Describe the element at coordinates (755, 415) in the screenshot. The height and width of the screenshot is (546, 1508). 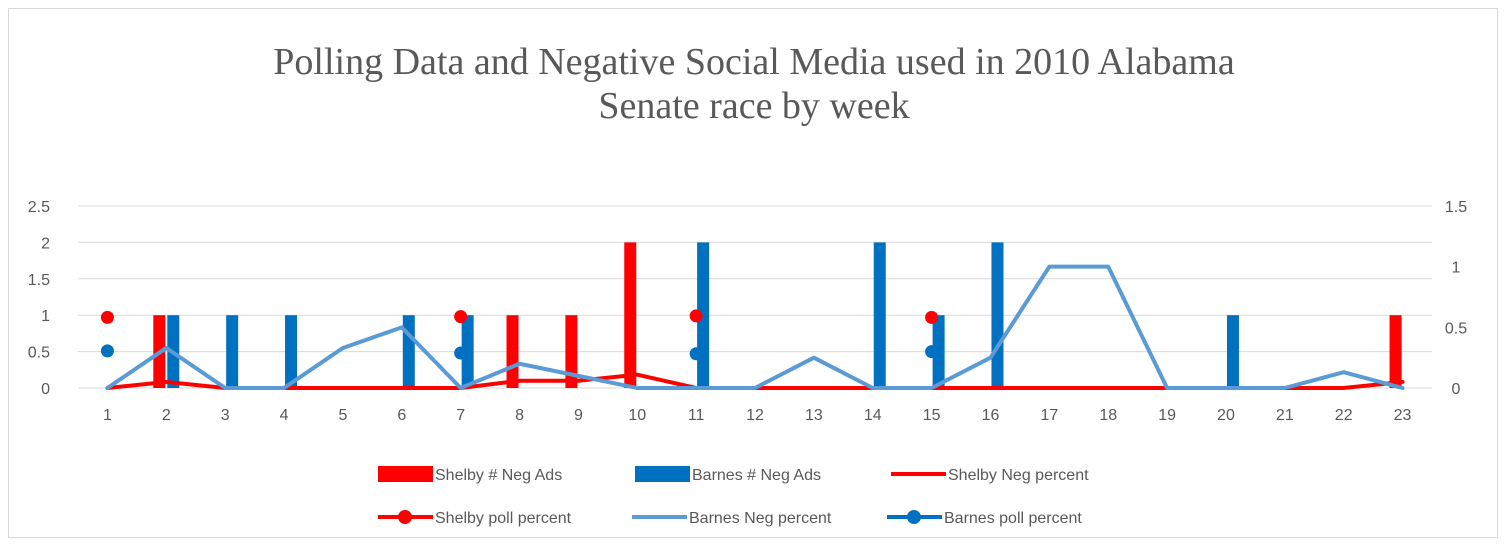
I see `x-tick-label: 12` at that location.